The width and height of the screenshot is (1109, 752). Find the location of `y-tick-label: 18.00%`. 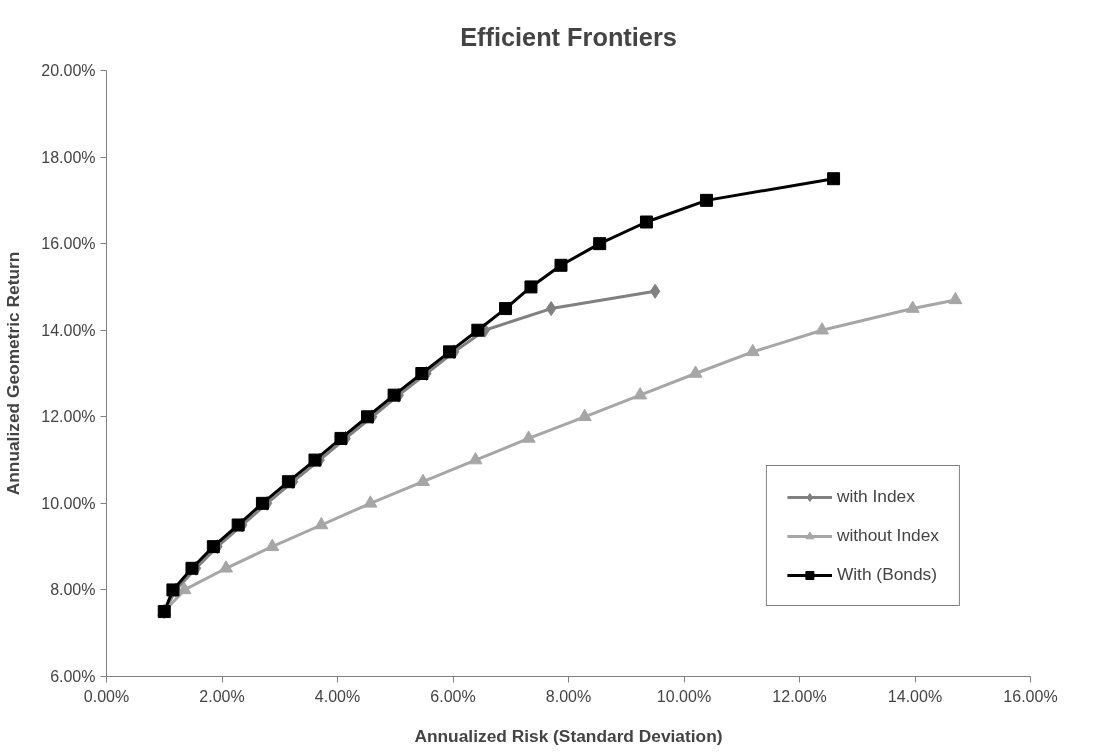

y-tick-label: 18.00% is located at coordinates (68, 157).